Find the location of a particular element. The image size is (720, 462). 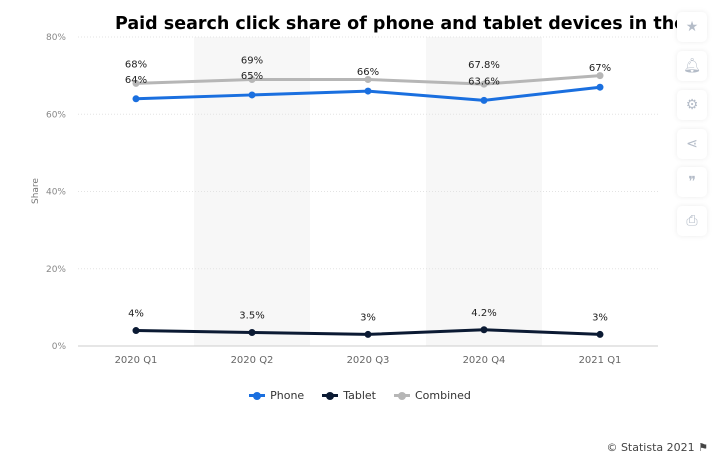

y-tick-label: 80% is located at coordinates (56, 38).